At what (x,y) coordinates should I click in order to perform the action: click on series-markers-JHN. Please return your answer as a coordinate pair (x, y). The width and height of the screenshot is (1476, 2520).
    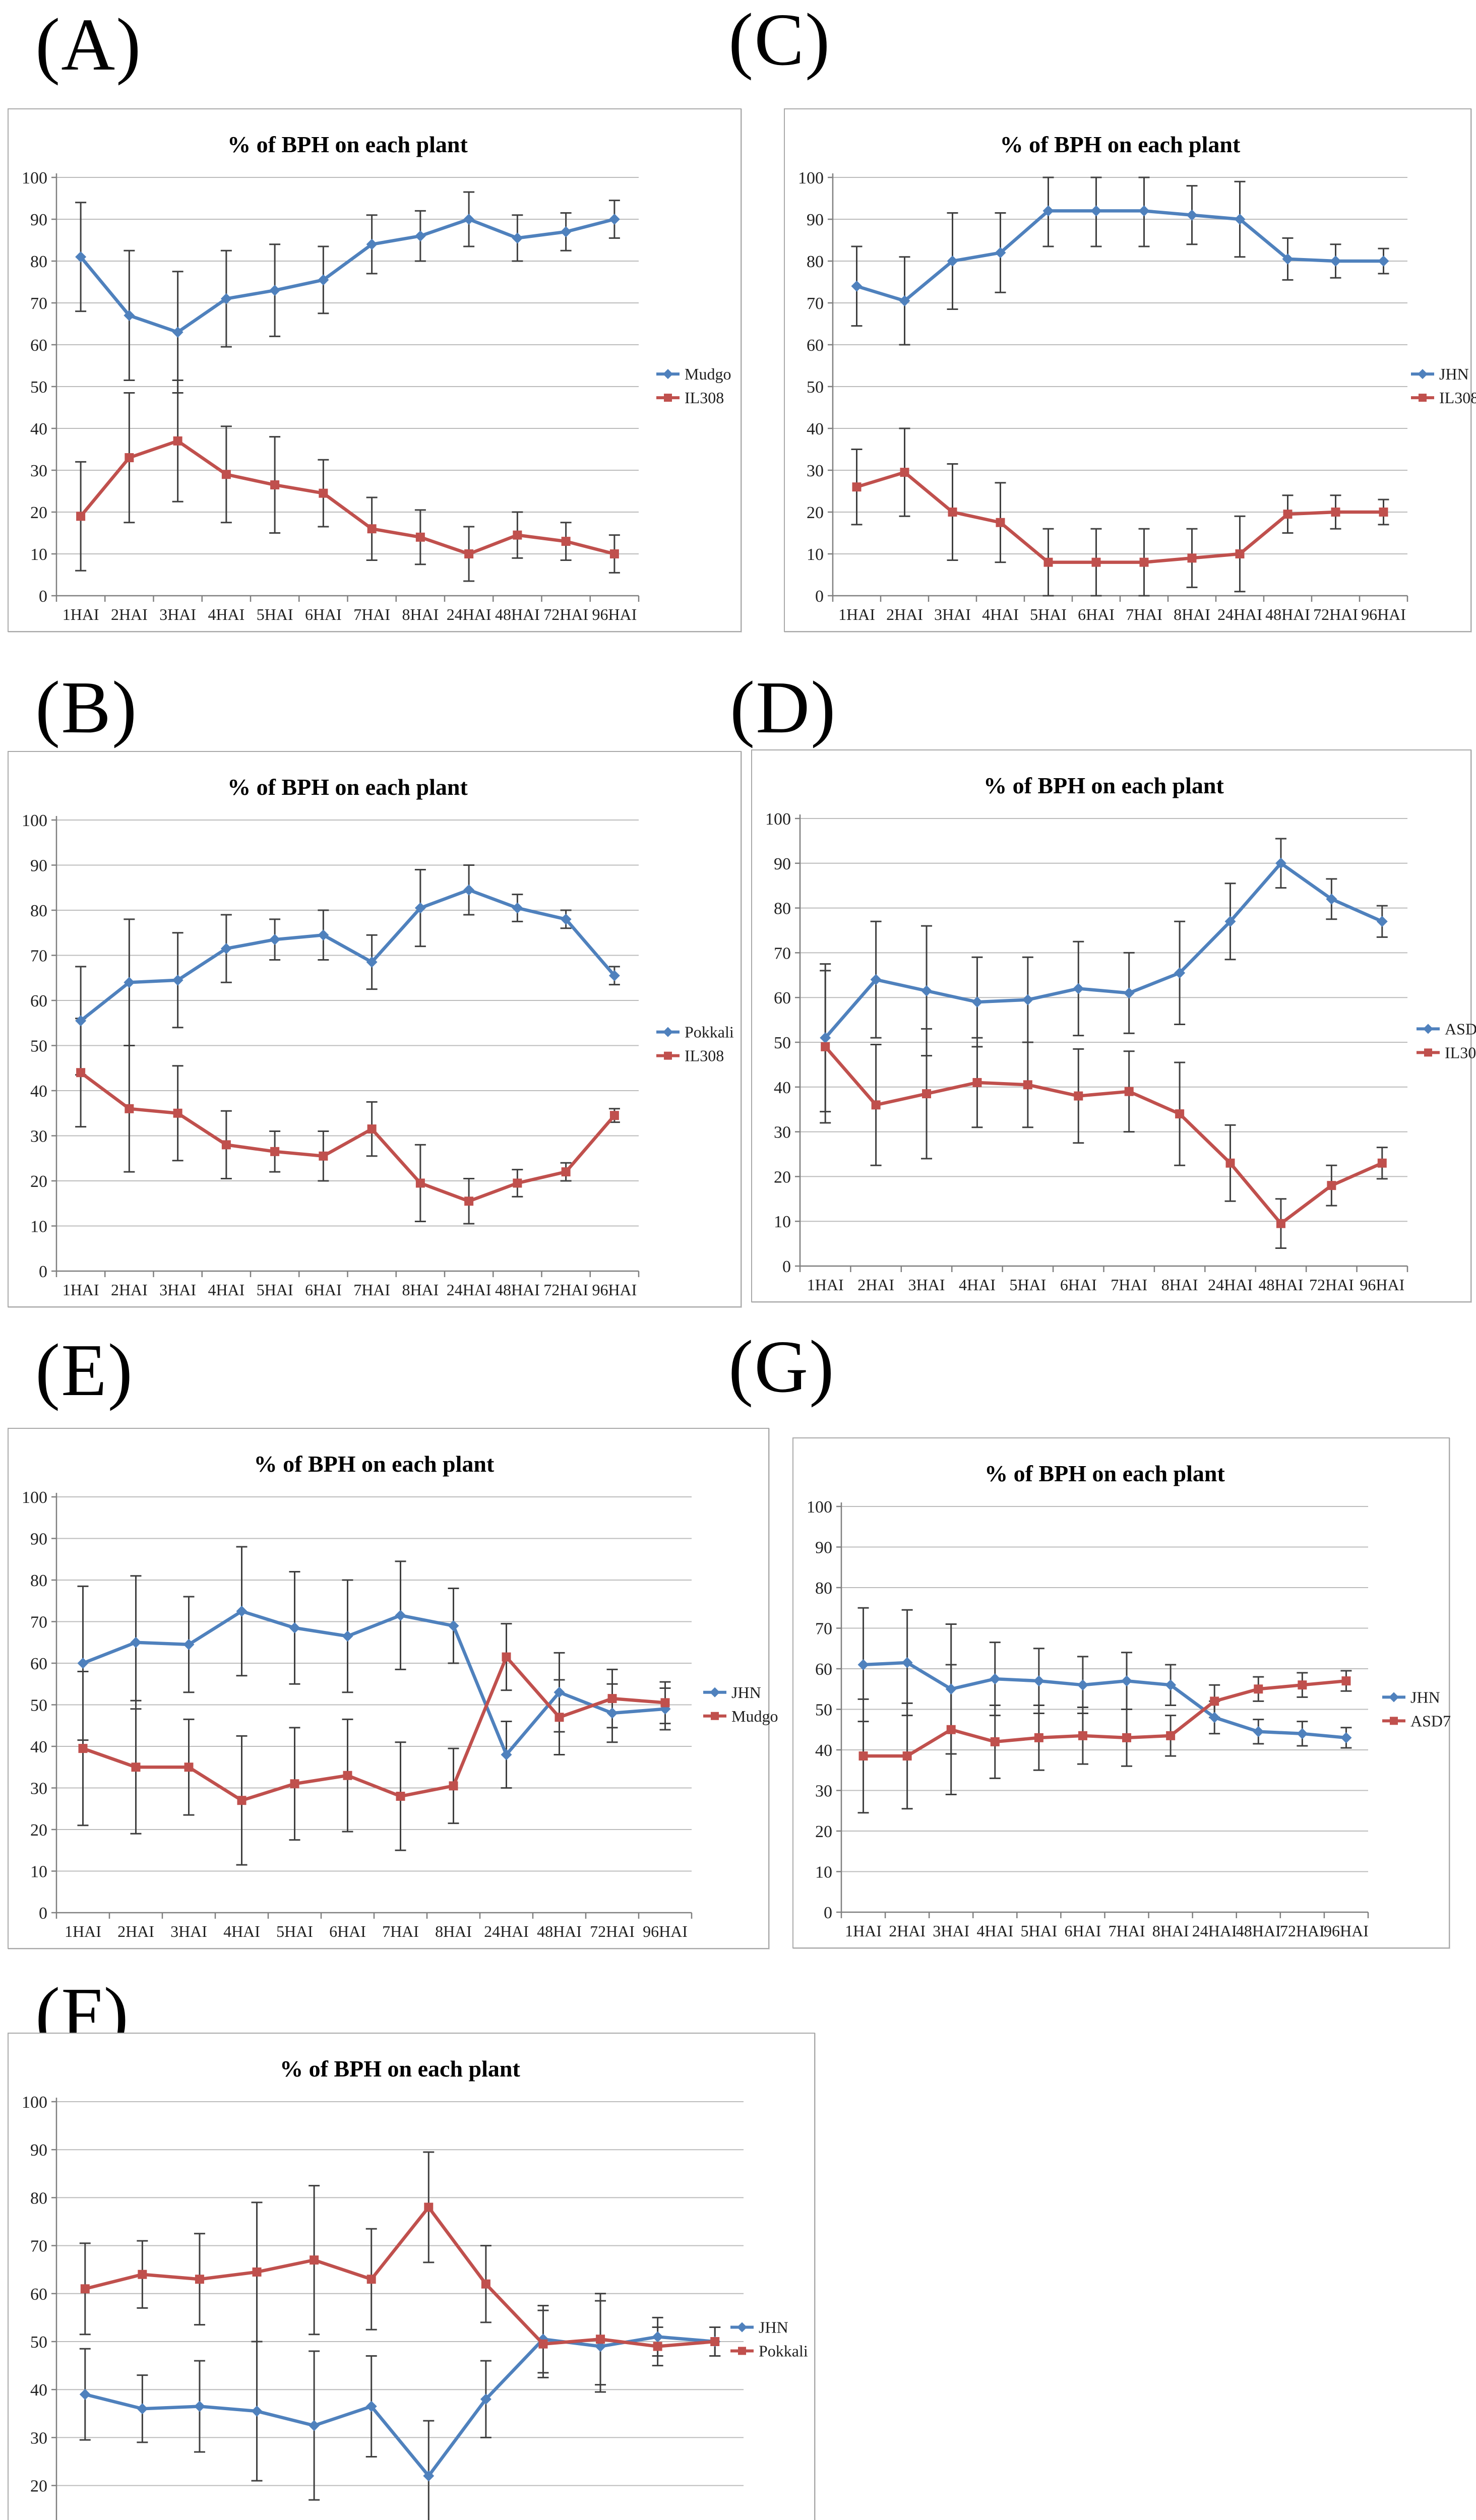
    Looking at the image, I should click on (1120, 255).